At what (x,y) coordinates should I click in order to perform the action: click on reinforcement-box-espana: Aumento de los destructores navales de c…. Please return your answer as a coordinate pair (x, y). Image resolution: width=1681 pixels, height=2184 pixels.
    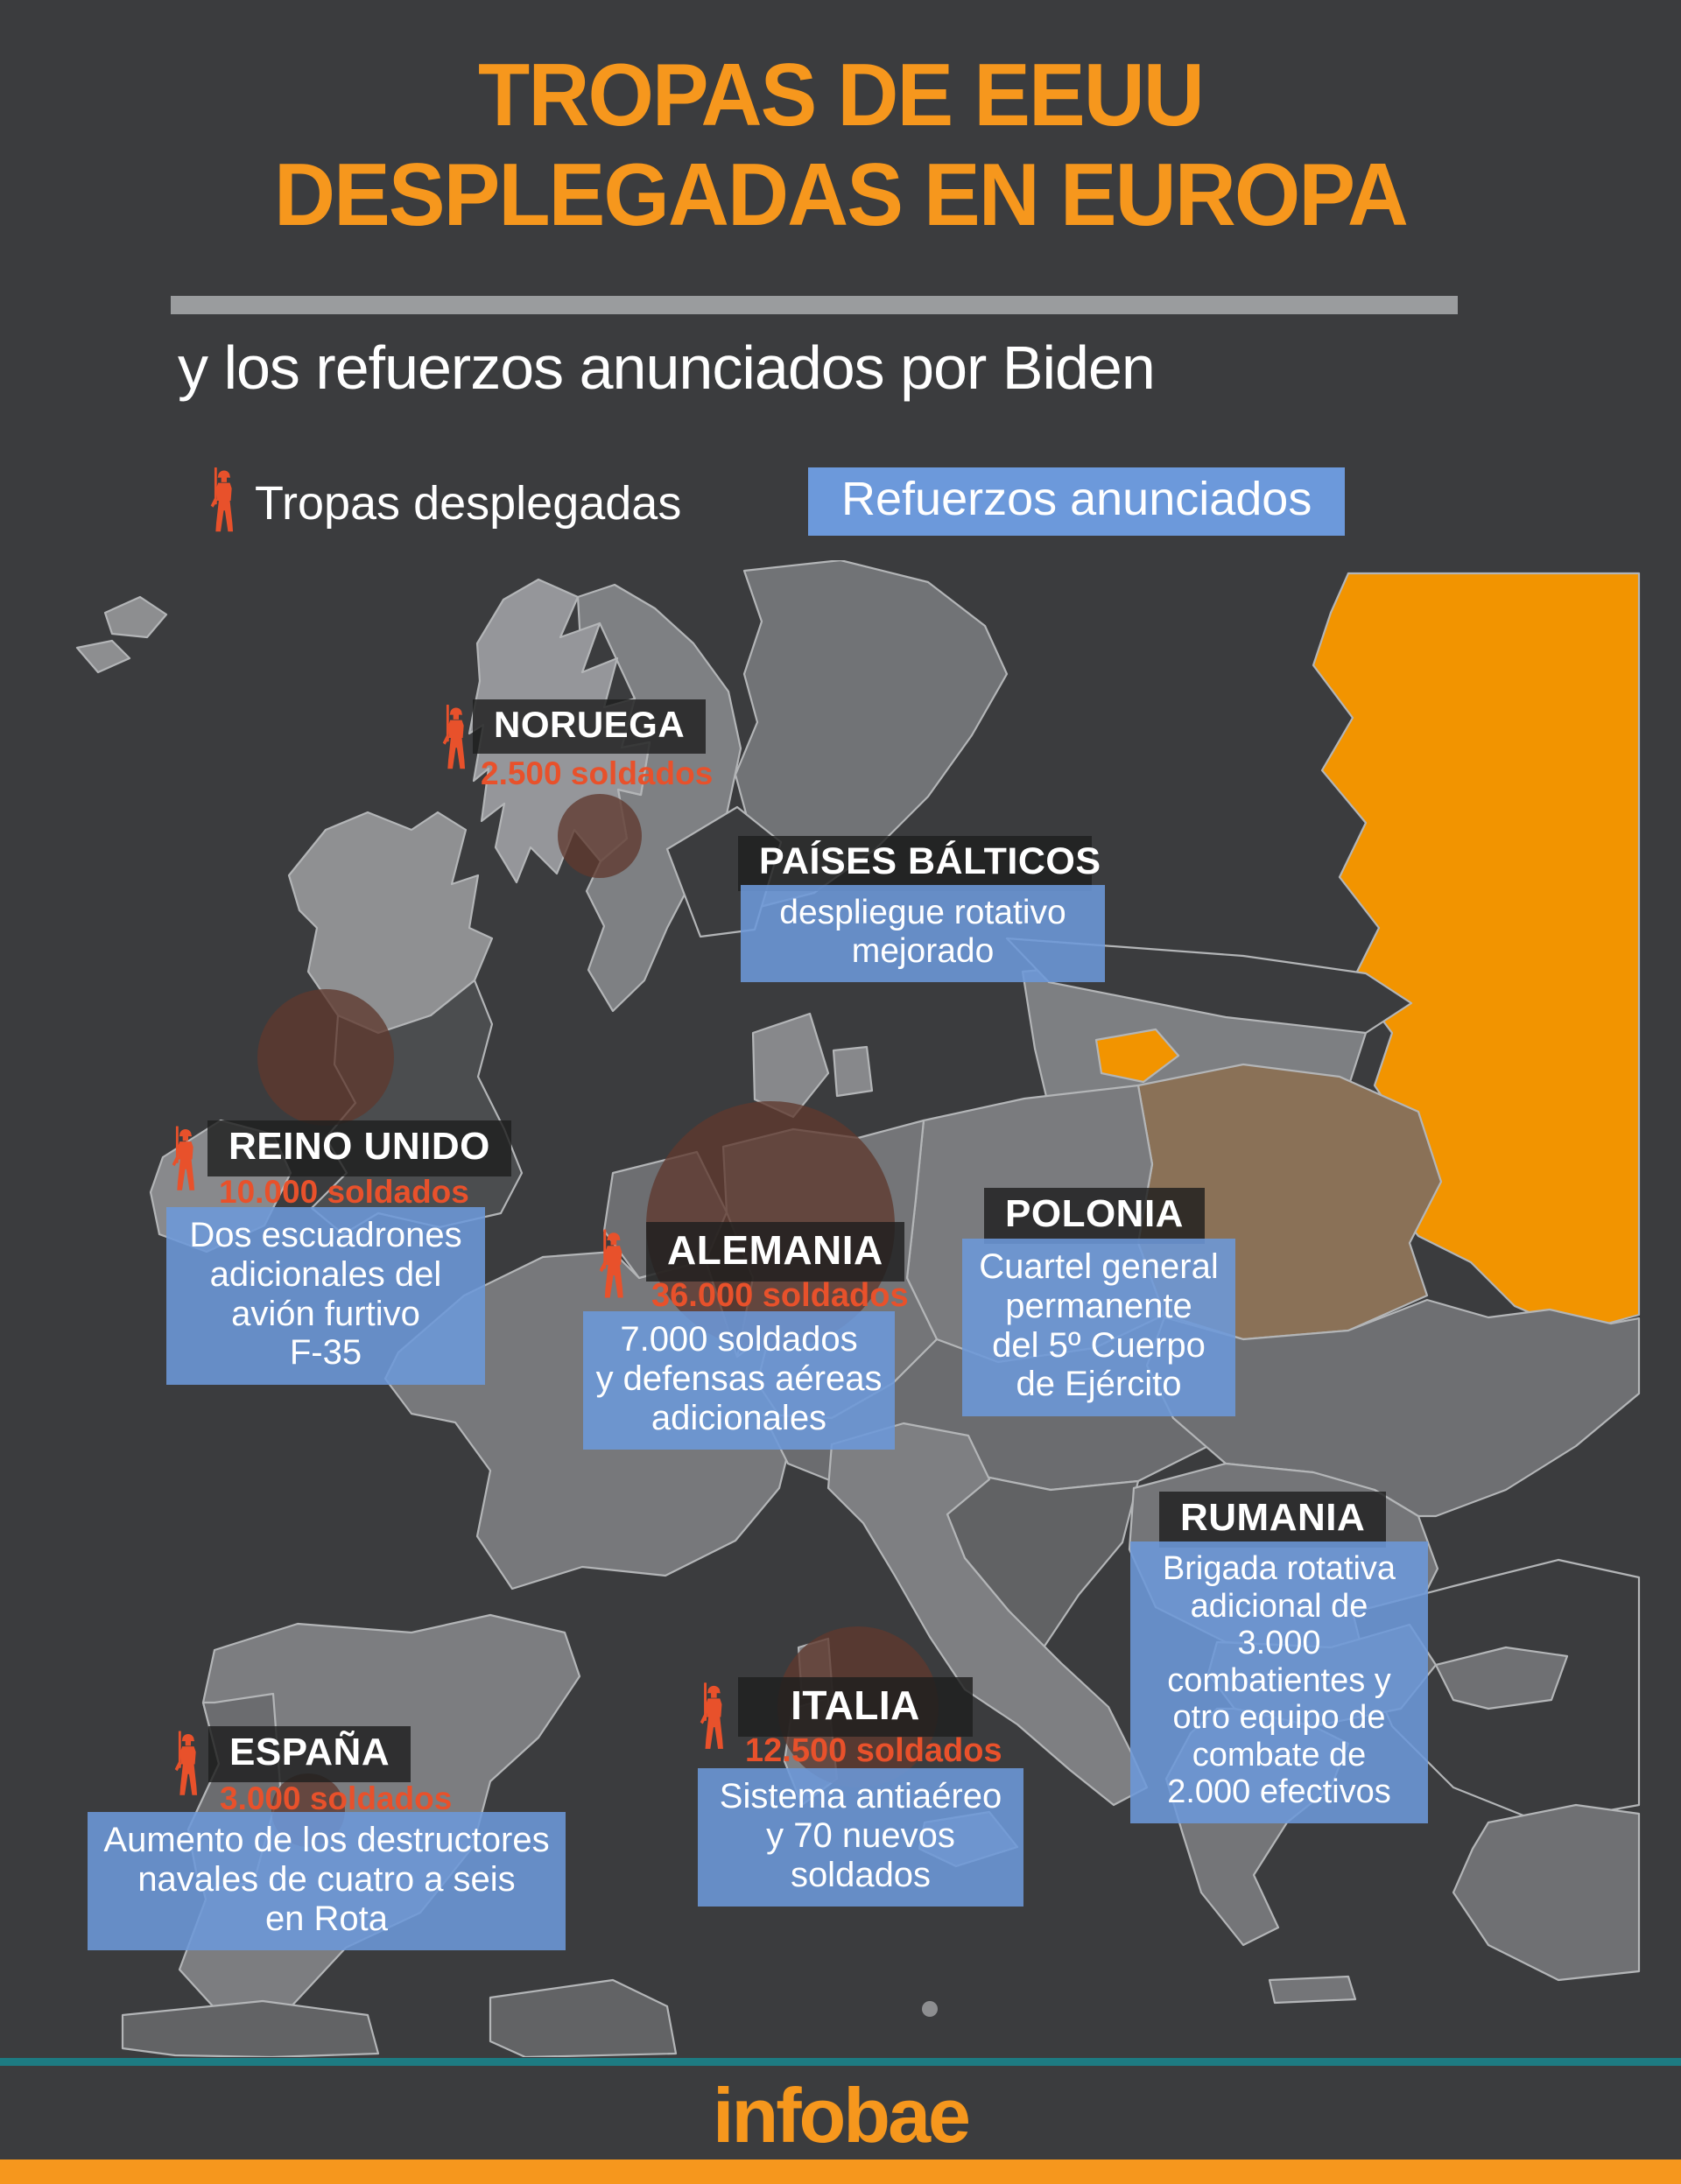
    Looking at the image, I should click on (327, 1881).